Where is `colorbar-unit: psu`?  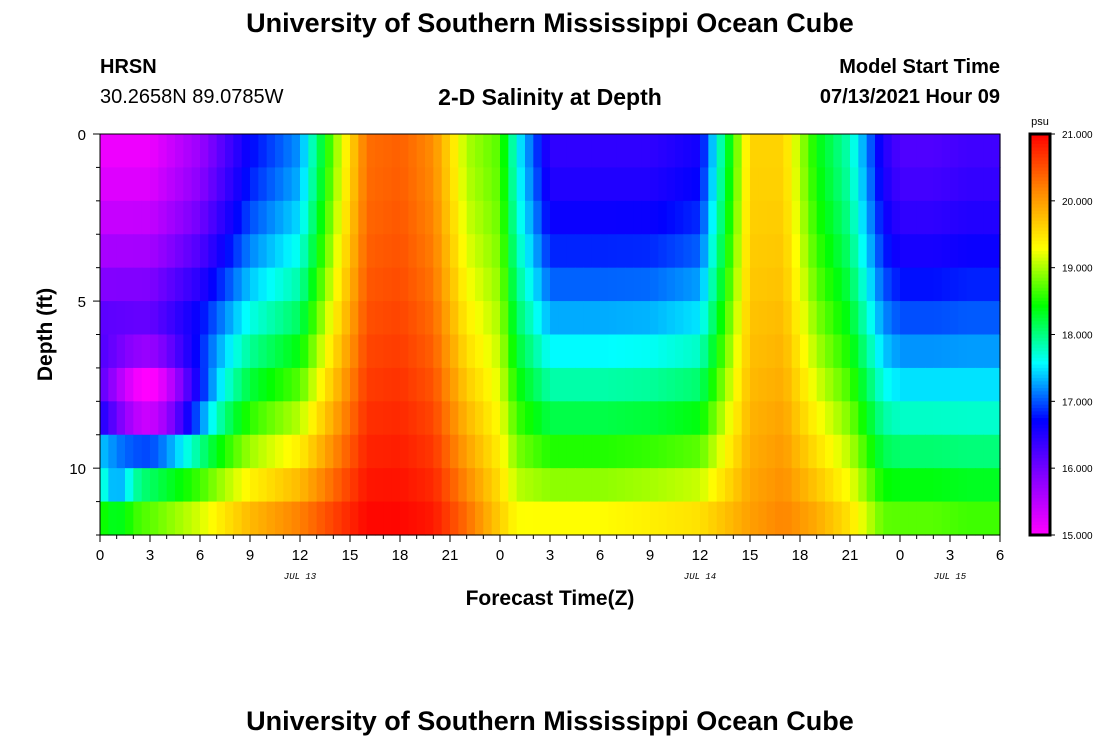 colorbar-unit: psu is located at coordinates (1040, 122).